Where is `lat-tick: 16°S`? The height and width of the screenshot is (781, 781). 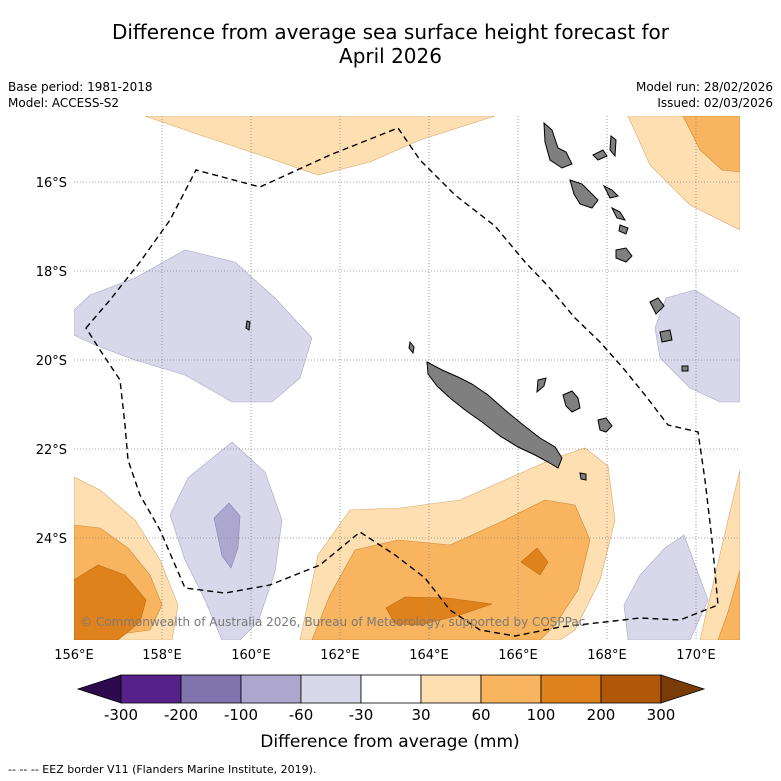
lat-tick: 16°S is located at coordinates (51, 183).